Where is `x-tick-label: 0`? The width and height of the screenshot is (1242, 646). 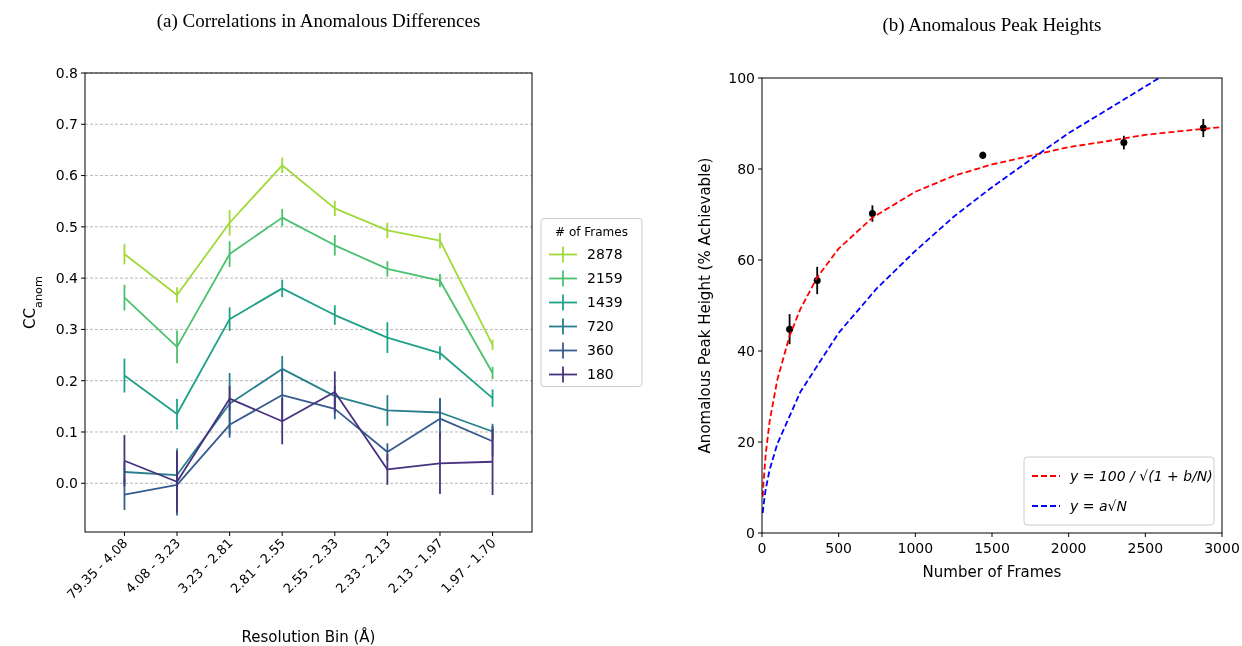
x-tick-label: 0 is located at coordinates (762, 548).